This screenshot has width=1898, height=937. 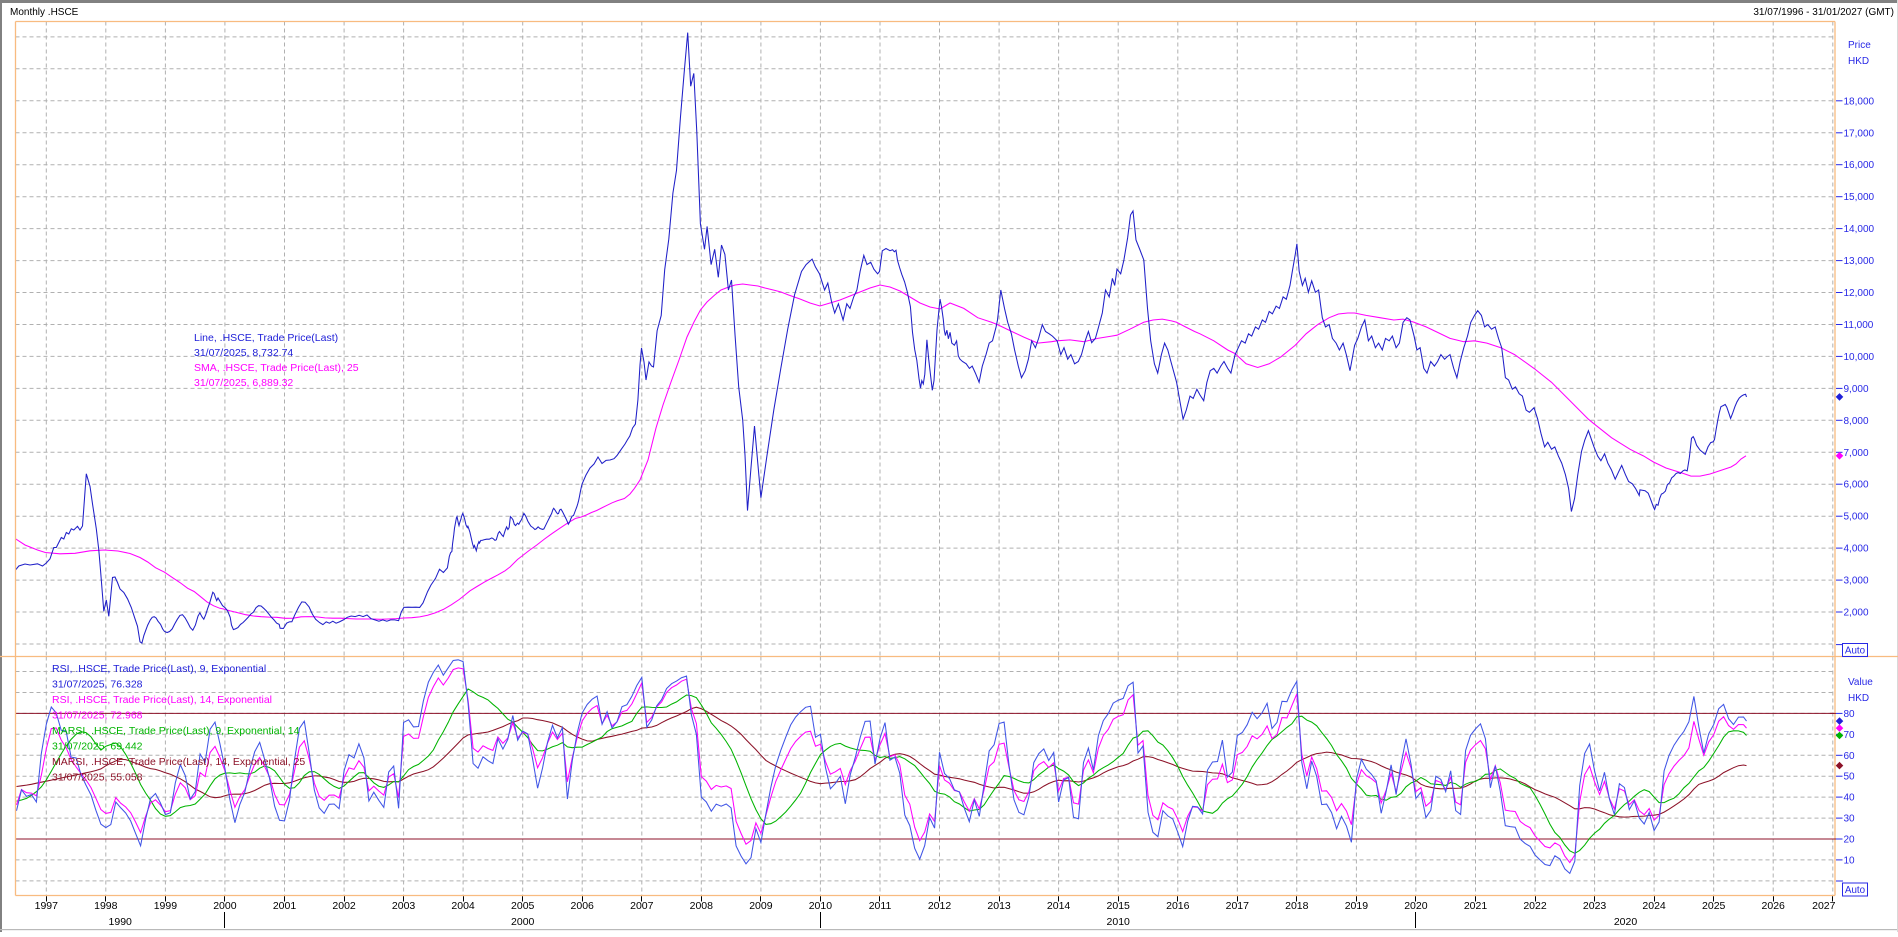 What do you see at coordinates (1856, 453) in the screenshot?
I see `svg-text: 7,000` at bounding box center [1856, 453].